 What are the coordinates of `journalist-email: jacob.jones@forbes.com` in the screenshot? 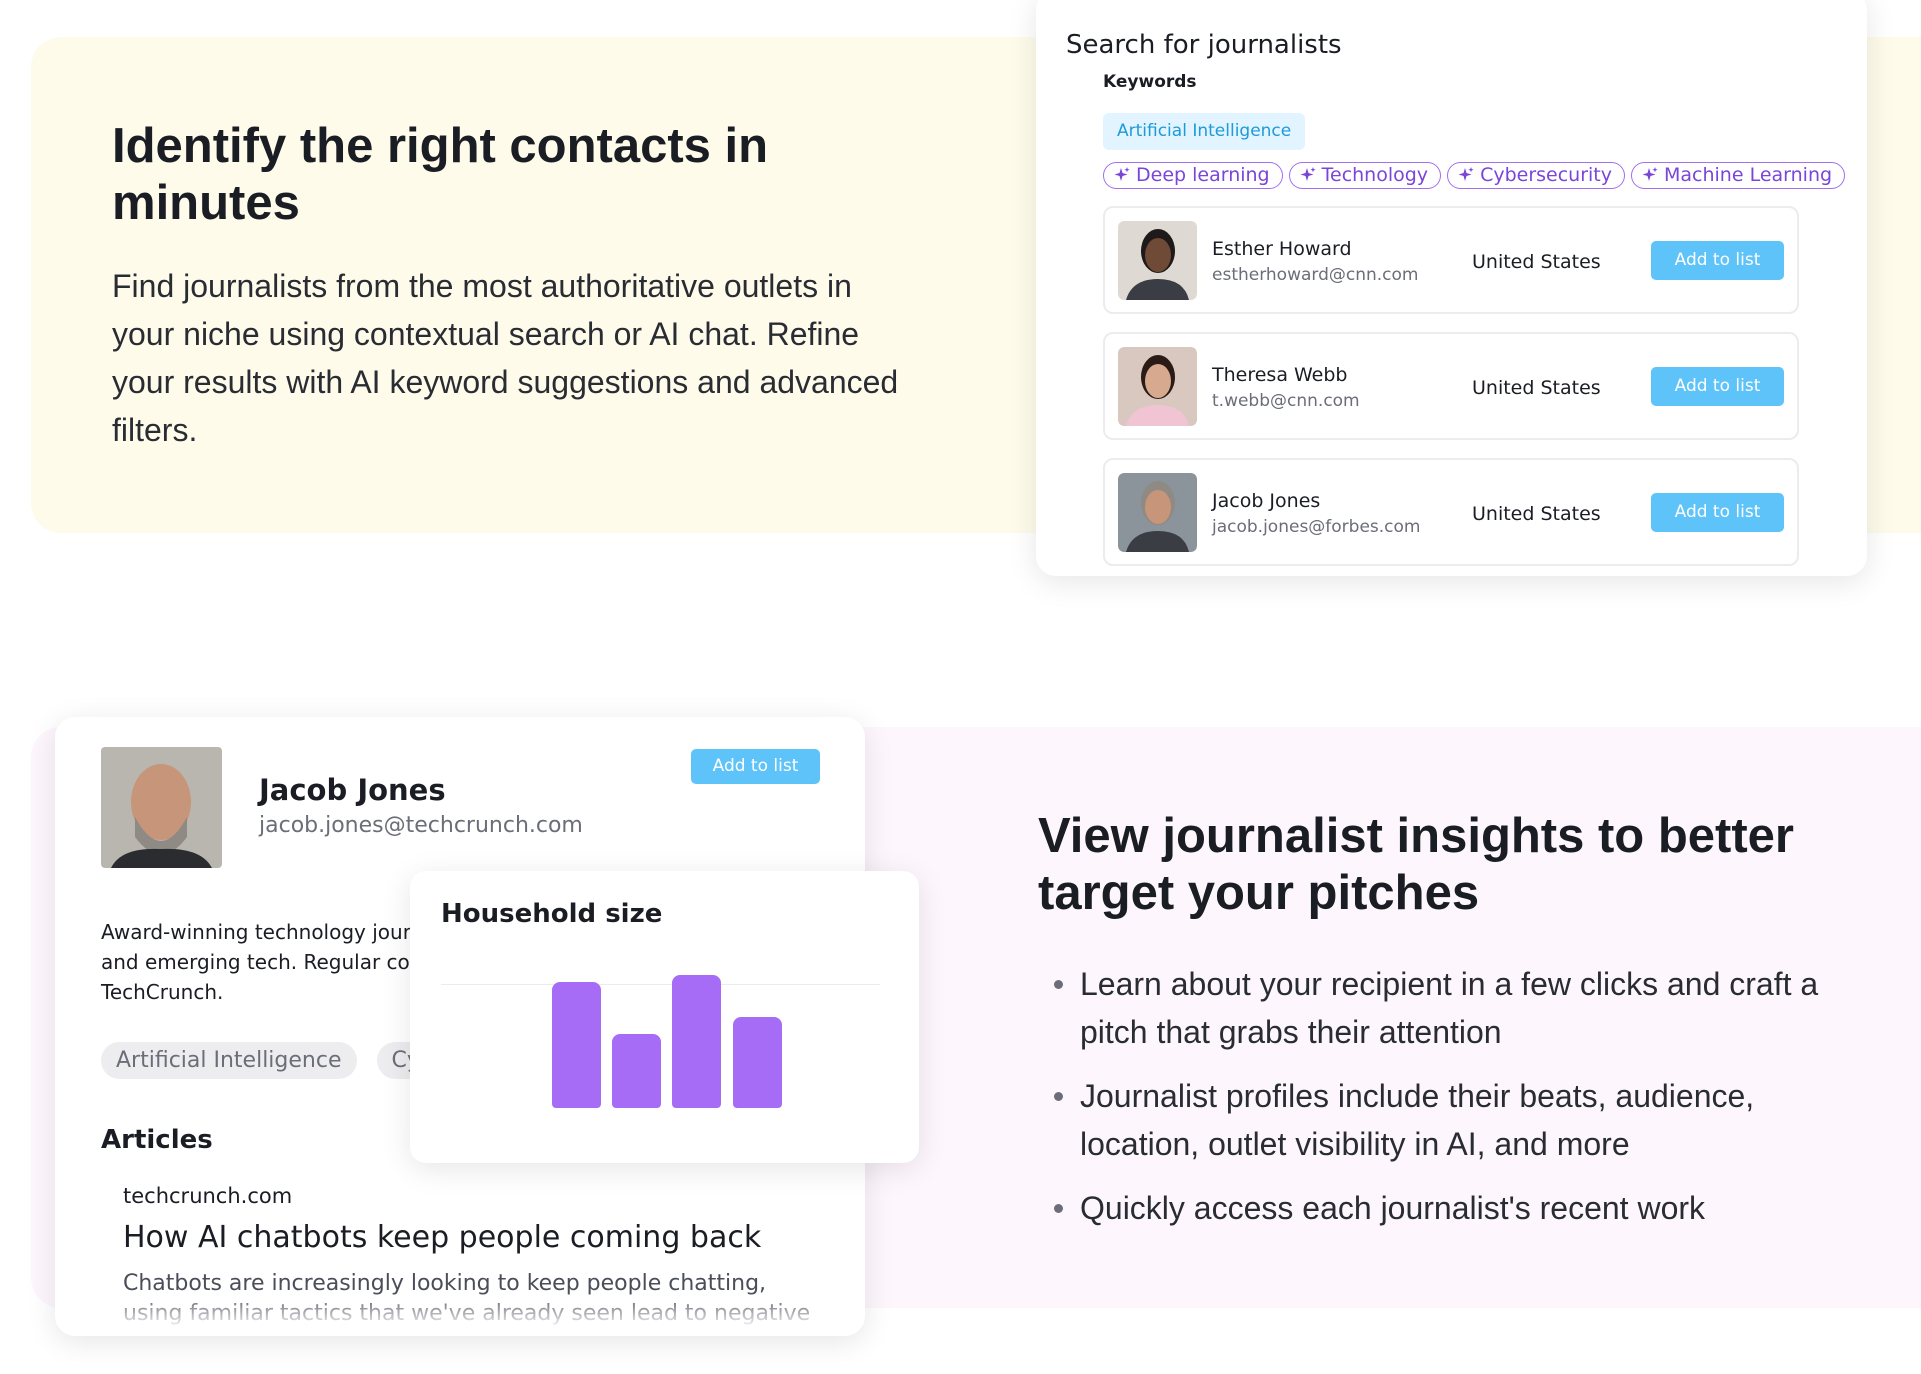 It's located at (1316, 527).